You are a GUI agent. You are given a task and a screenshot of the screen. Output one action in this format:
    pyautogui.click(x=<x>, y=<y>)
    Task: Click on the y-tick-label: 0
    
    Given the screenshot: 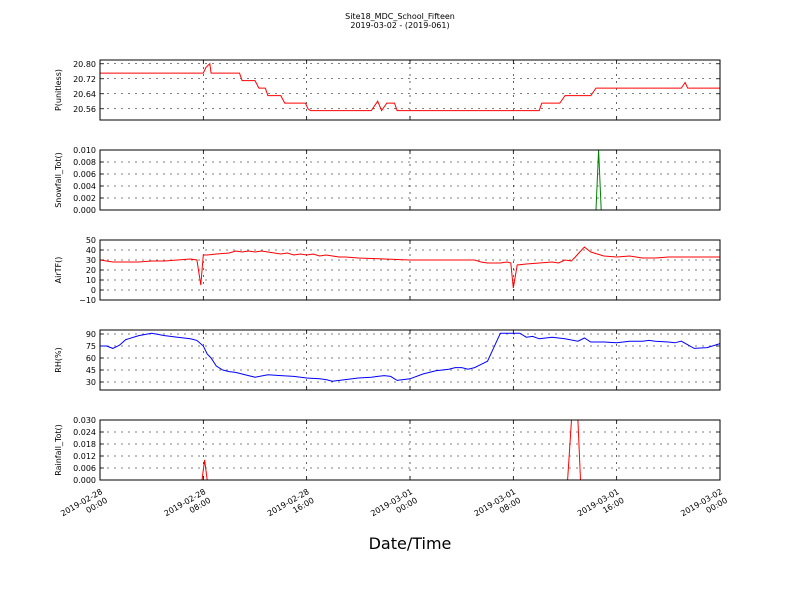 What is the action you would take?
    pyautogui.click(x=93, y=290)
    